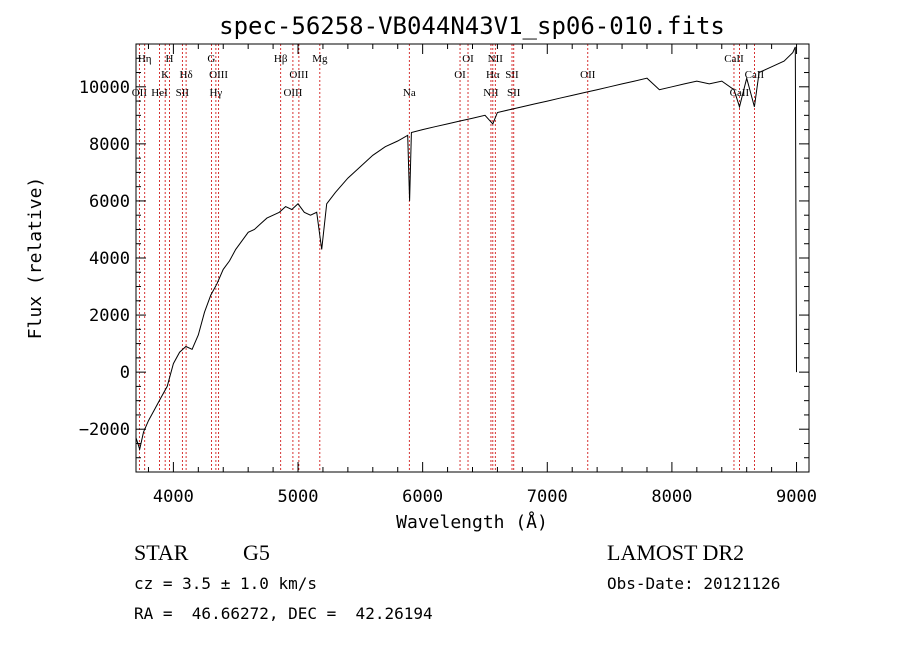 The width and height of the screenshot is (900, 649). I want to click on object-subclass: G5, so click(256, 552).